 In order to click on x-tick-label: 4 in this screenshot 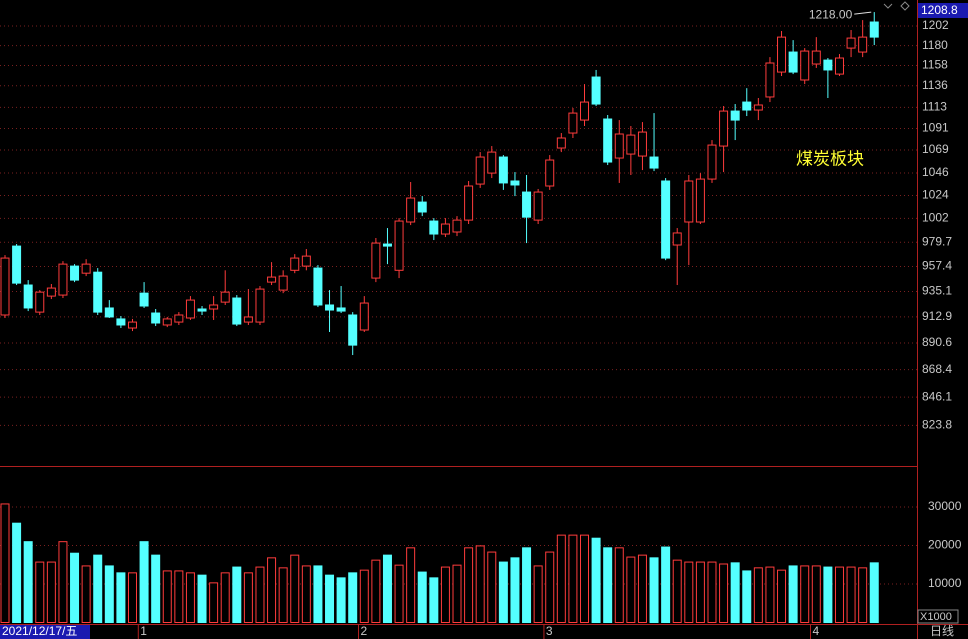, I will do `click(816, 631)`.